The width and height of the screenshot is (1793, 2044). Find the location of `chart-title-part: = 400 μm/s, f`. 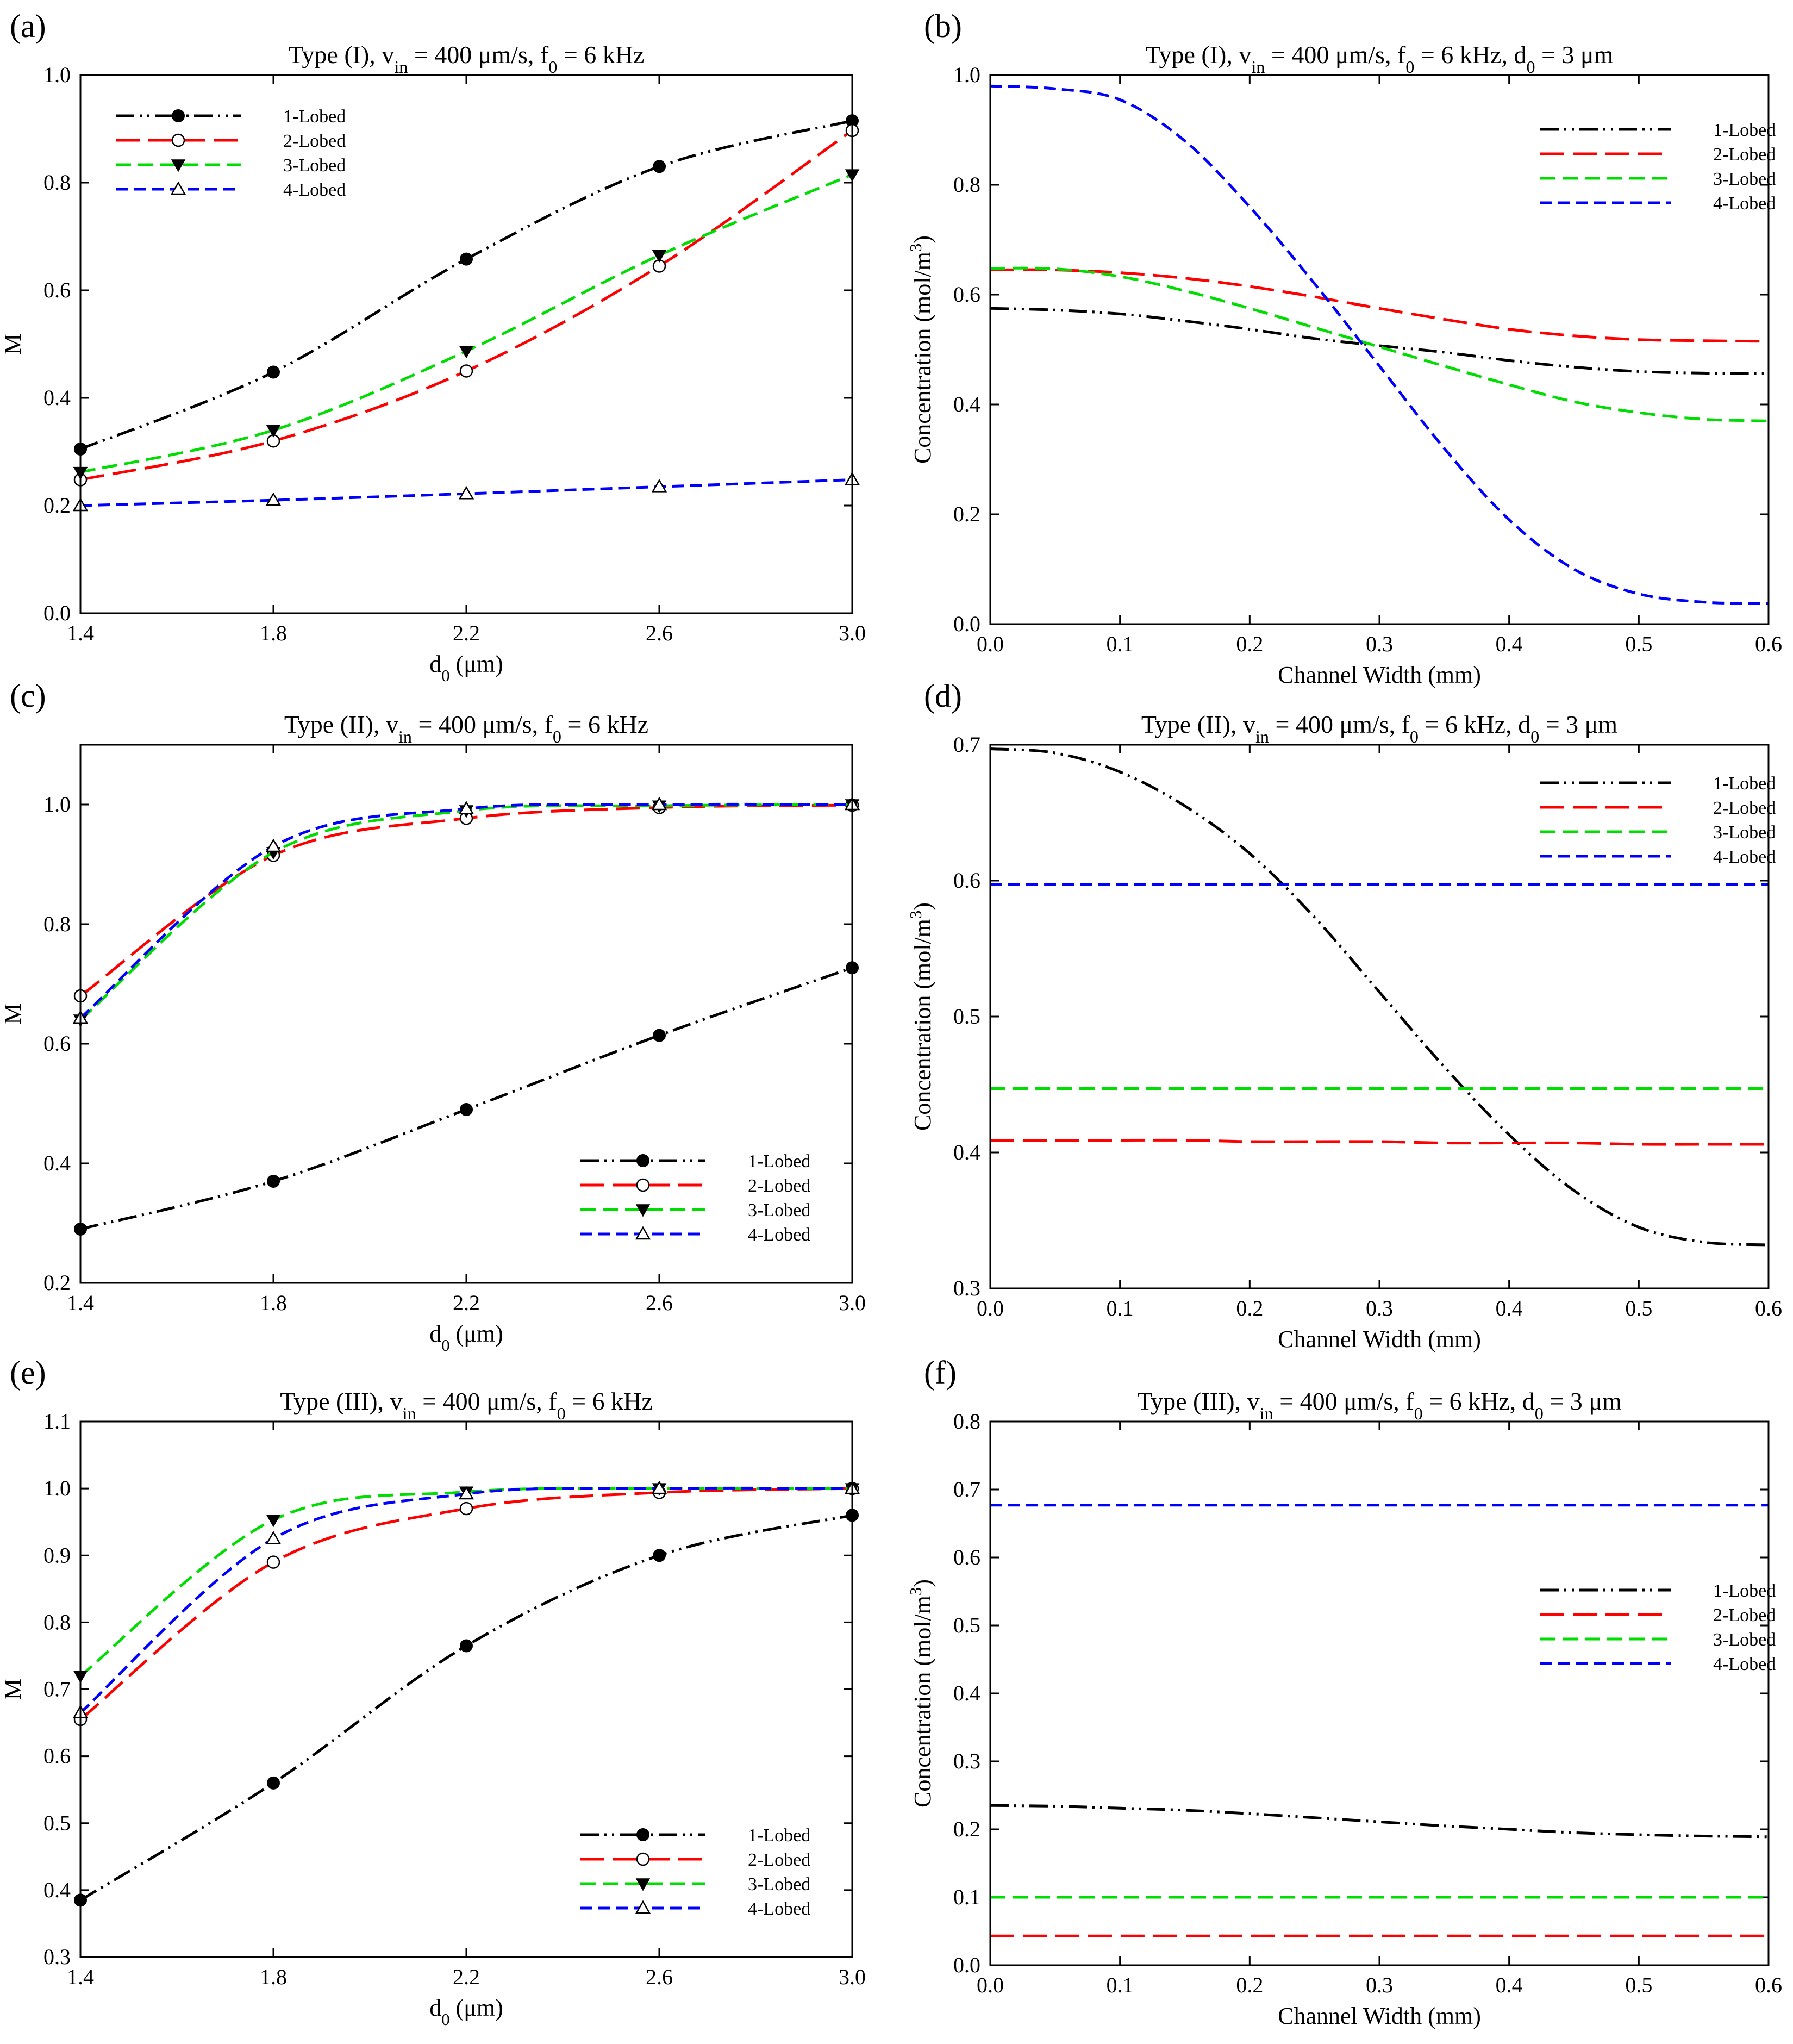

chart-title-part: = 400 μm/s, f is located at coordinates (482, 724).